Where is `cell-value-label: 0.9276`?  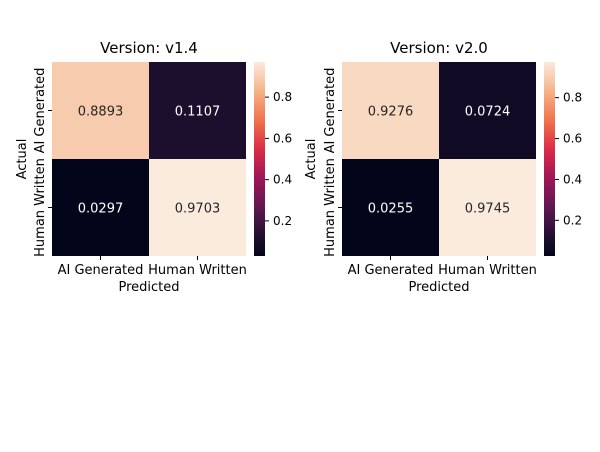 cell-value-label: 0.9276 is located at coordinates (391, 112).